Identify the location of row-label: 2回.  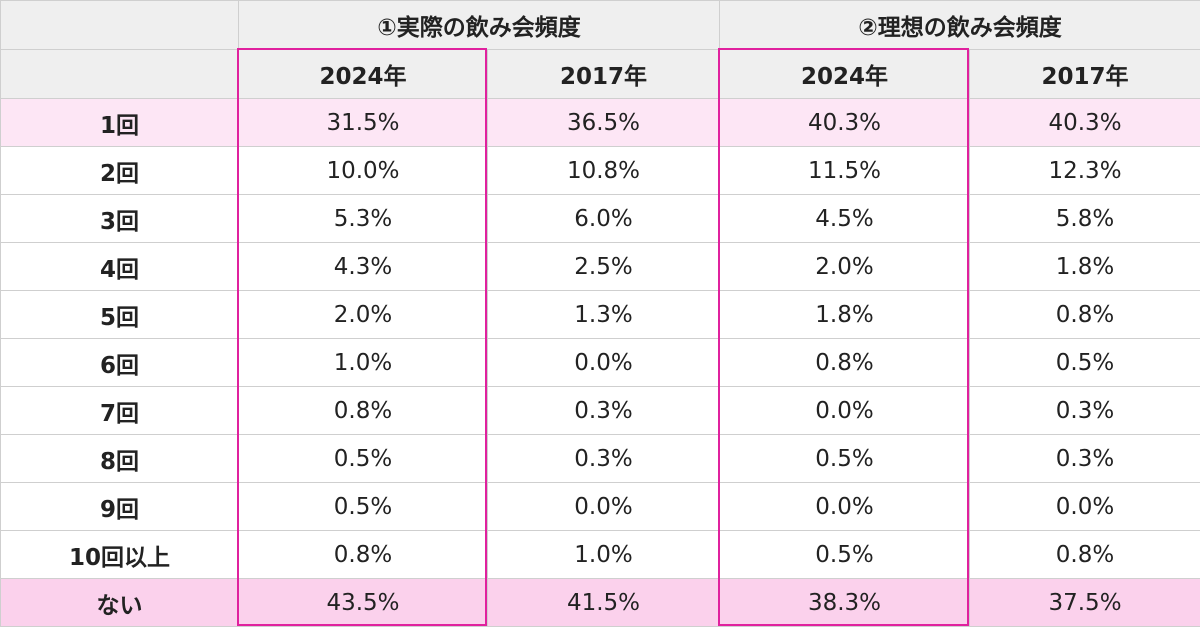
(120, 171).